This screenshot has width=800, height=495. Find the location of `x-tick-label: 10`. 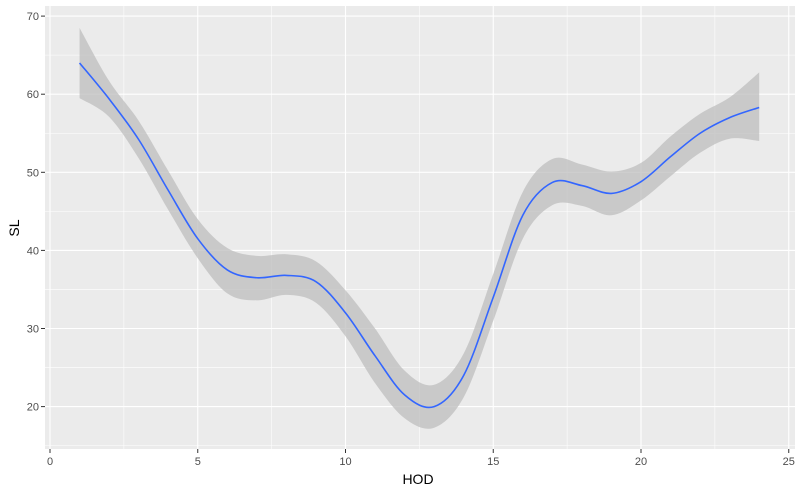

x-tick-label: 10 is located at coordinates (345, 462).